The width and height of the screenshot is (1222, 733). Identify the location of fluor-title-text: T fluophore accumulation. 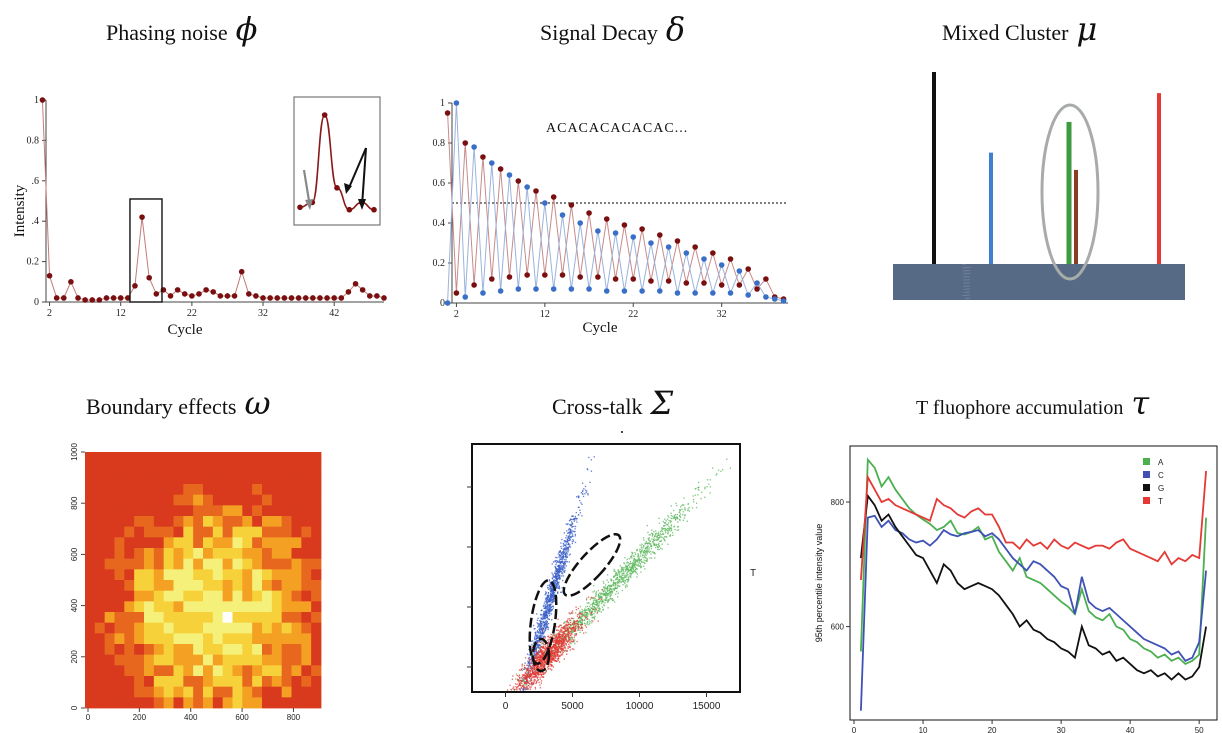
(1020, 408).